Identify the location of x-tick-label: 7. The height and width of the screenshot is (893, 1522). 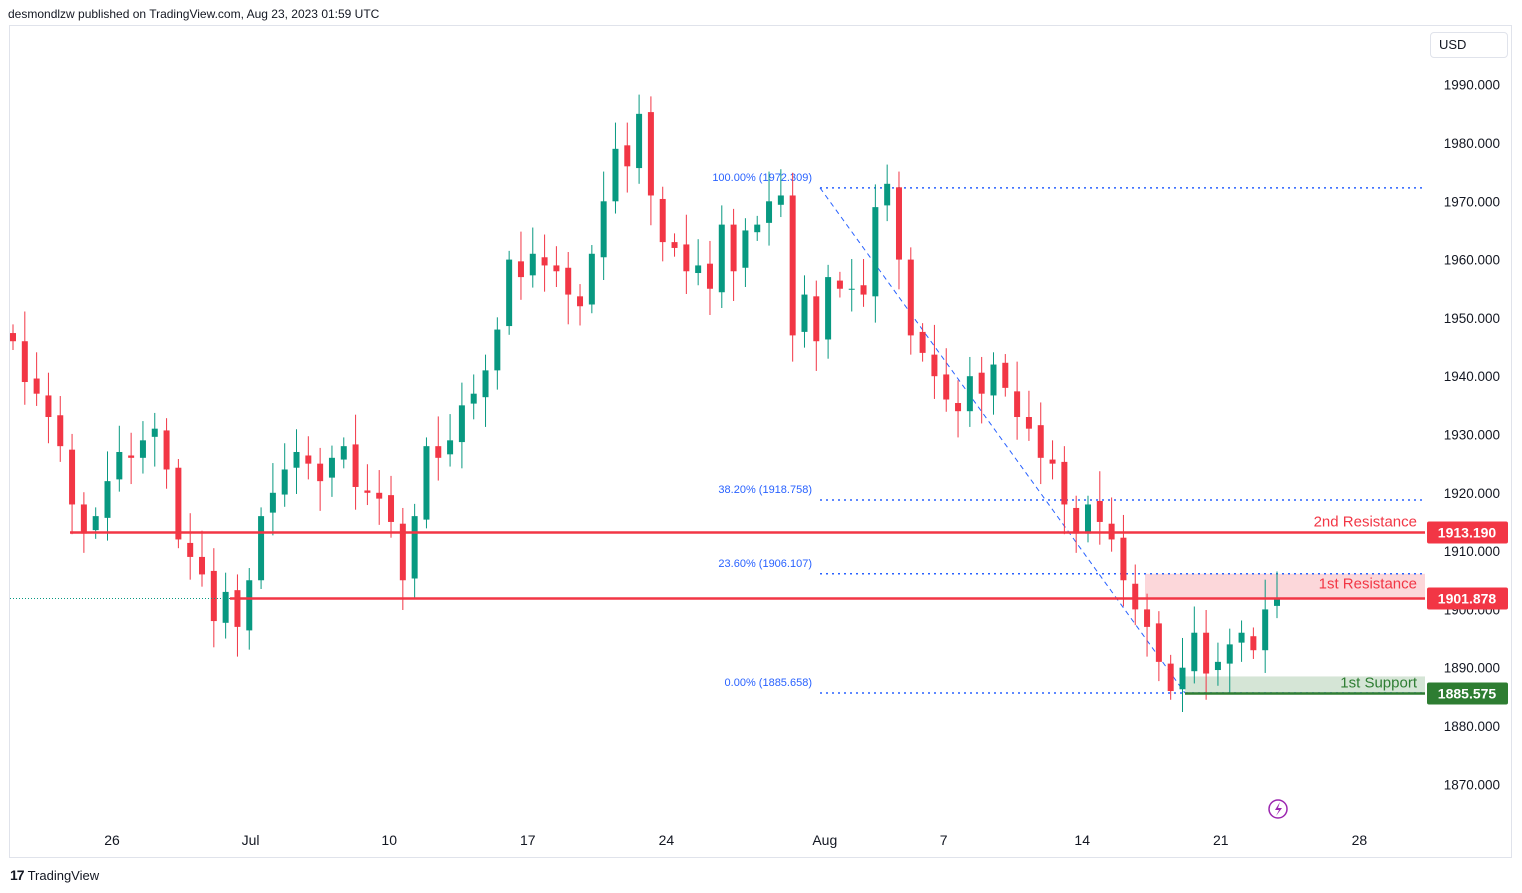
(944, 840).